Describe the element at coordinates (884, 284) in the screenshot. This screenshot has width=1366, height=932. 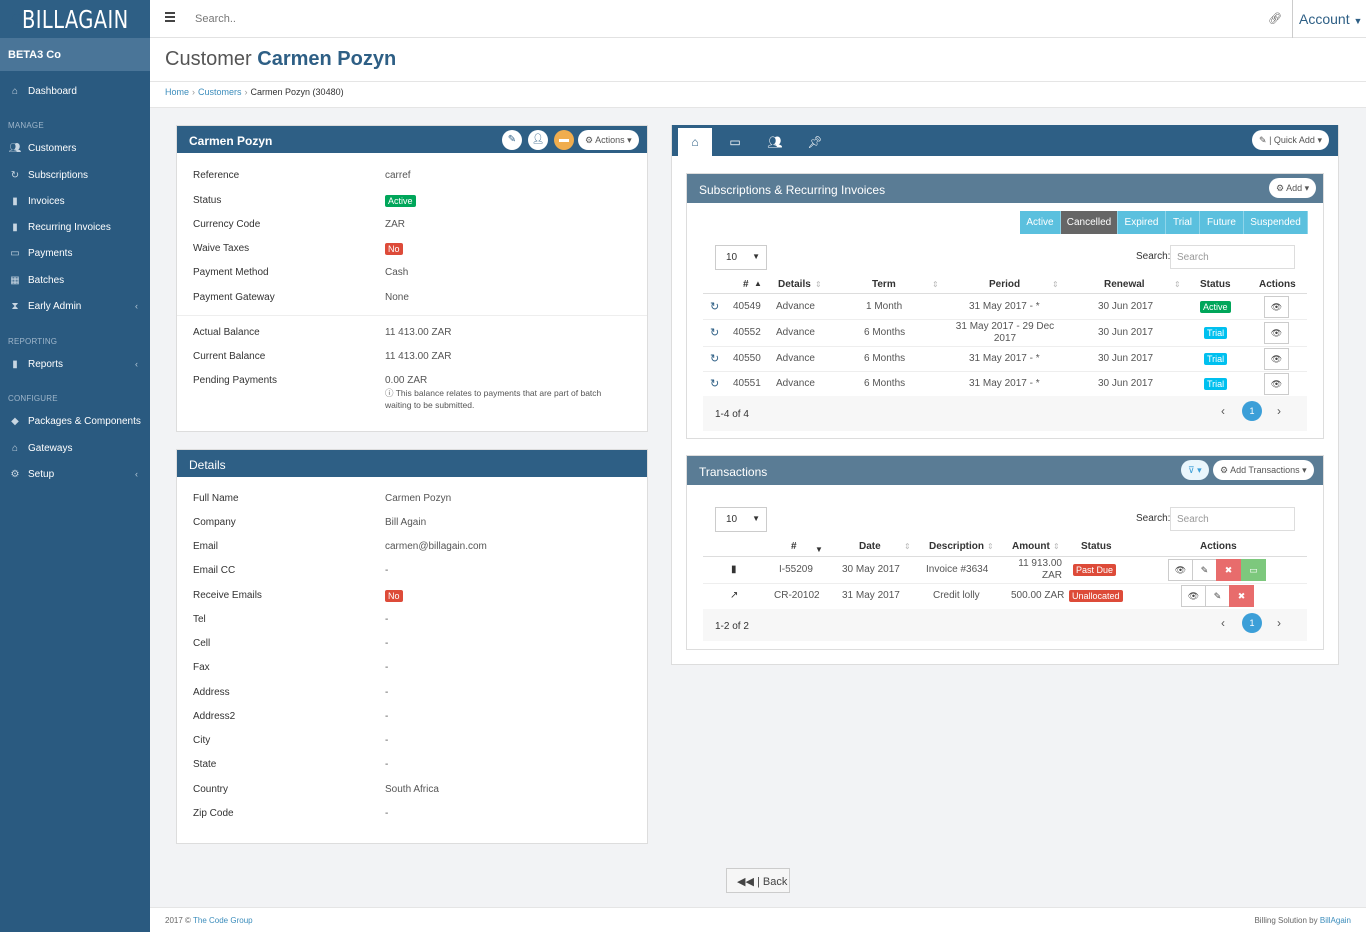
I see `col-term: Term` at that location.